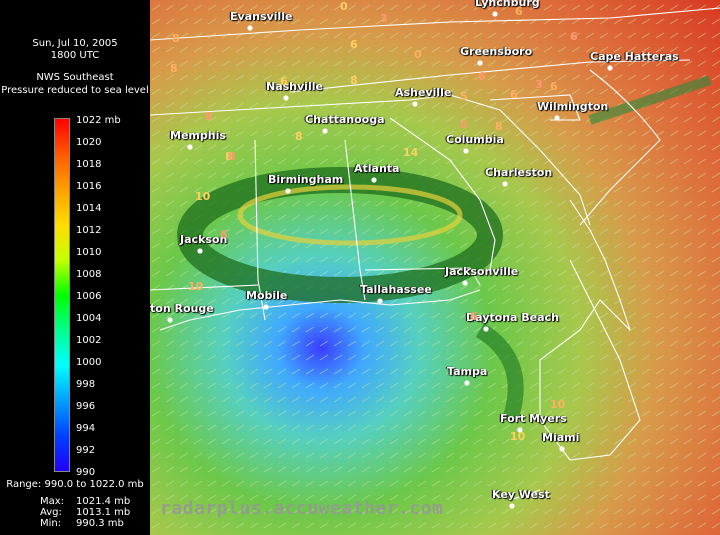 Image resolution: width=720 pixels, height=535 pixels. What do you see at coordinates (89, 230) in the screenshot?
I see `colorbar-tick-1012: 1012` at bounding box center [89, 230].